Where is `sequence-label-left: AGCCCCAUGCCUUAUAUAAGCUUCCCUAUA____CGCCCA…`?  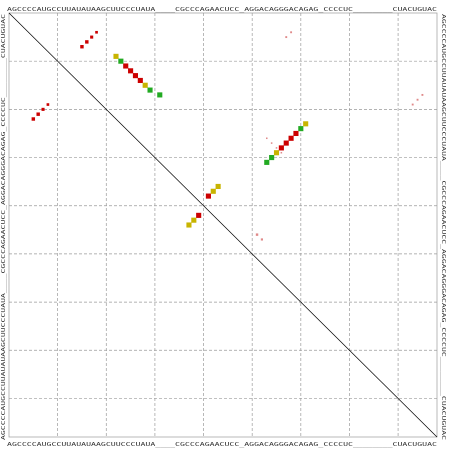 sequence-label-left: AGCCCCAUGCCUUAUAUAAGCUUCCCUAUA____CGCCCA… is located at coordinates (4, 227).